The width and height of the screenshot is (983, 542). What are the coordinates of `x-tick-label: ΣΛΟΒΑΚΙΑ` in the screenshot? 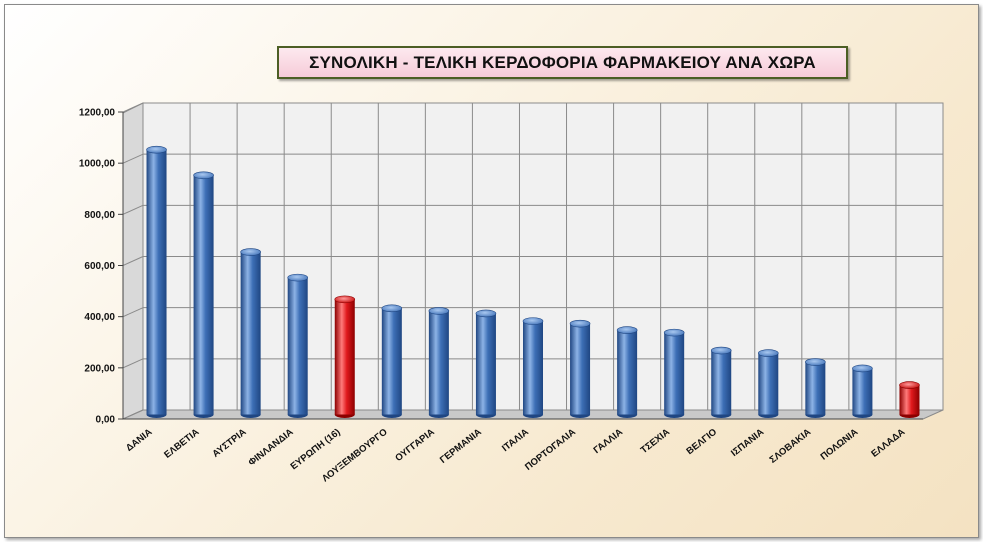 It's located at (791, 446).